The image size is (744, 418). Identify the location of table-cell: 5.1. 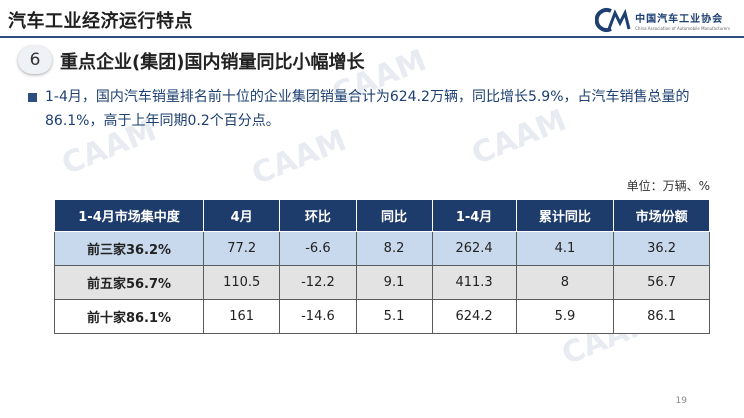
(394, 316).